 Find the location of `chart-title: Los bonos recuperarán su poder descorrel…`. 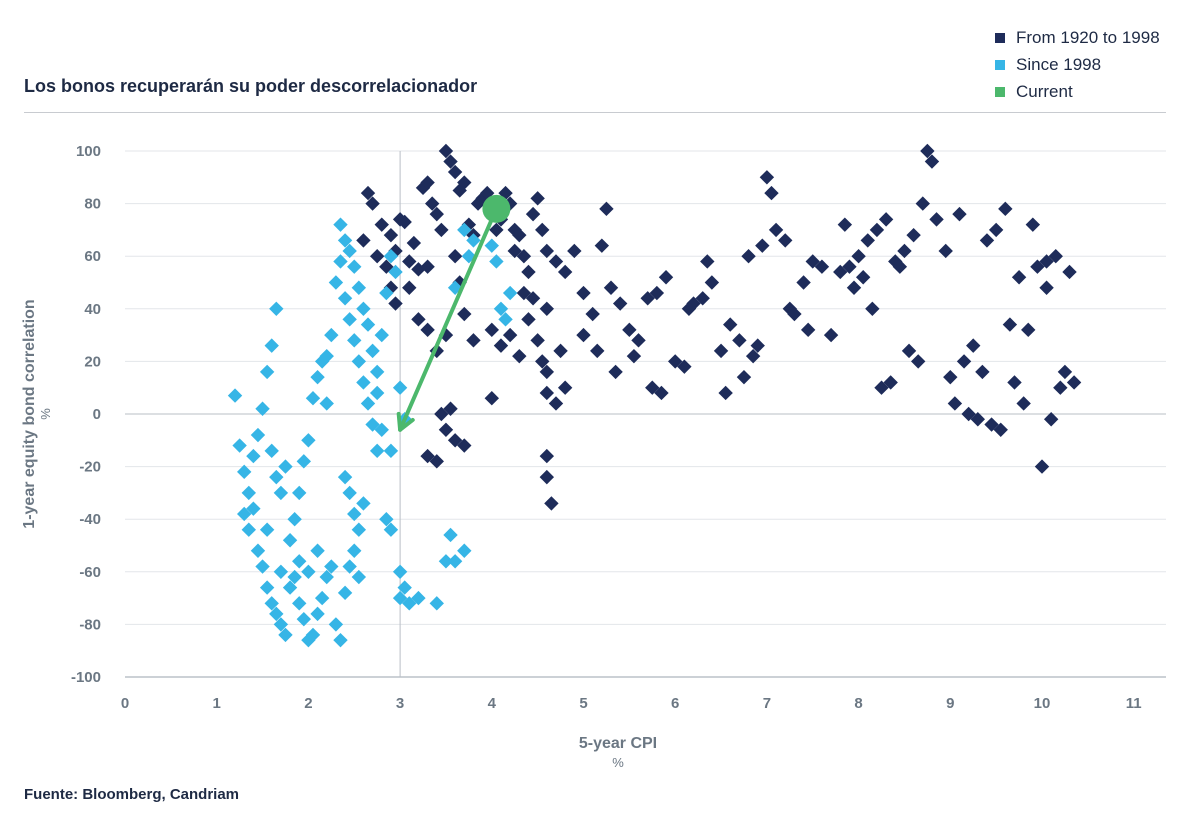

chart-title: Los bonos recuperarán su poder descorrel… is located at coordinates (251, 86).